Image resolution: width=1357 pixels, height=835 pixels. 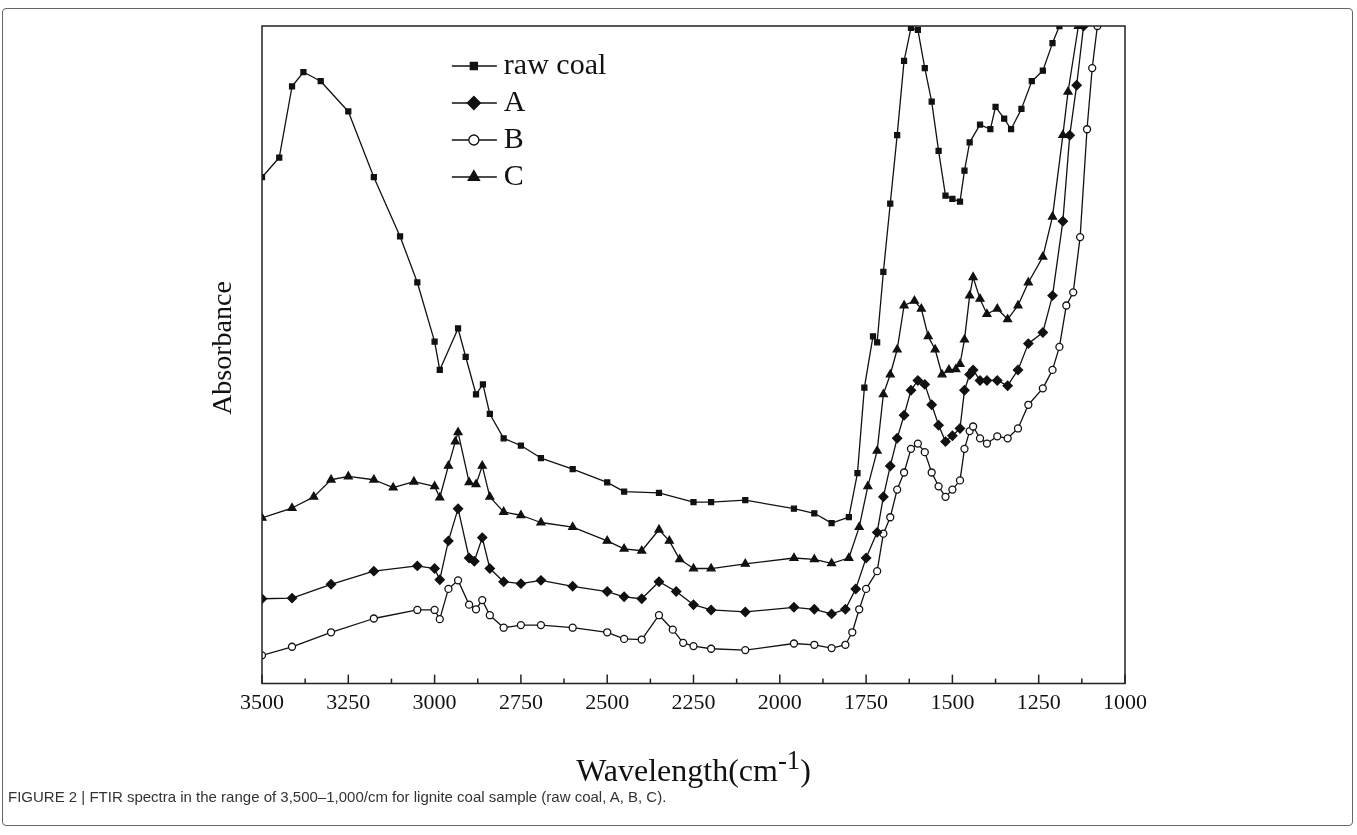 I want to click on caption: FIGURE 2 | FTIR spectra in the range of 3,500–1,000/cm for lignite coal sample (raw coal, A, B, C)., so click(x=337, y=796).